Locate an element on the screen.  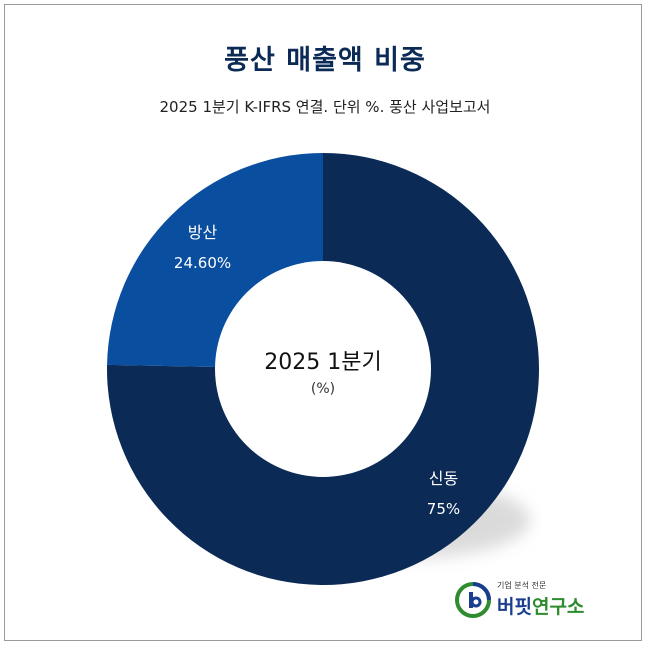
logo-mark-icon is located at coordinates (473, 600).